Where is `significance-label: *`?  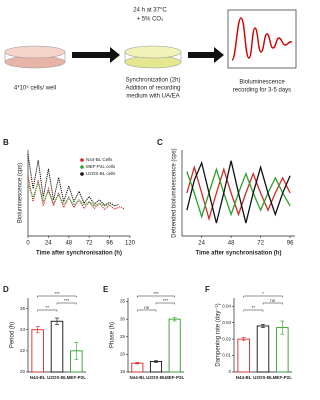
significance-label: * is located at coordinates (263, 293).